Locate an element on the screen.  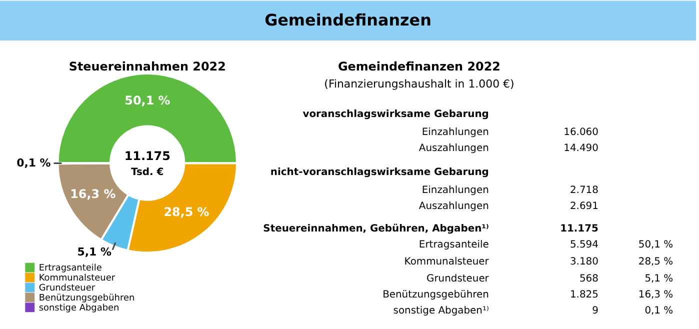
text: 2.691 is located at coordinates (584, 206).